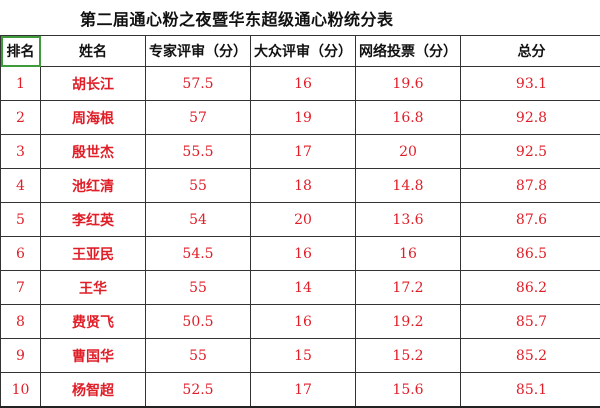 This screenshot has width=600, height=408. What do you see at coordinates (21, 220) in the screenshot?
I see `rank-cell: 5` at bounding box center [21, 220].